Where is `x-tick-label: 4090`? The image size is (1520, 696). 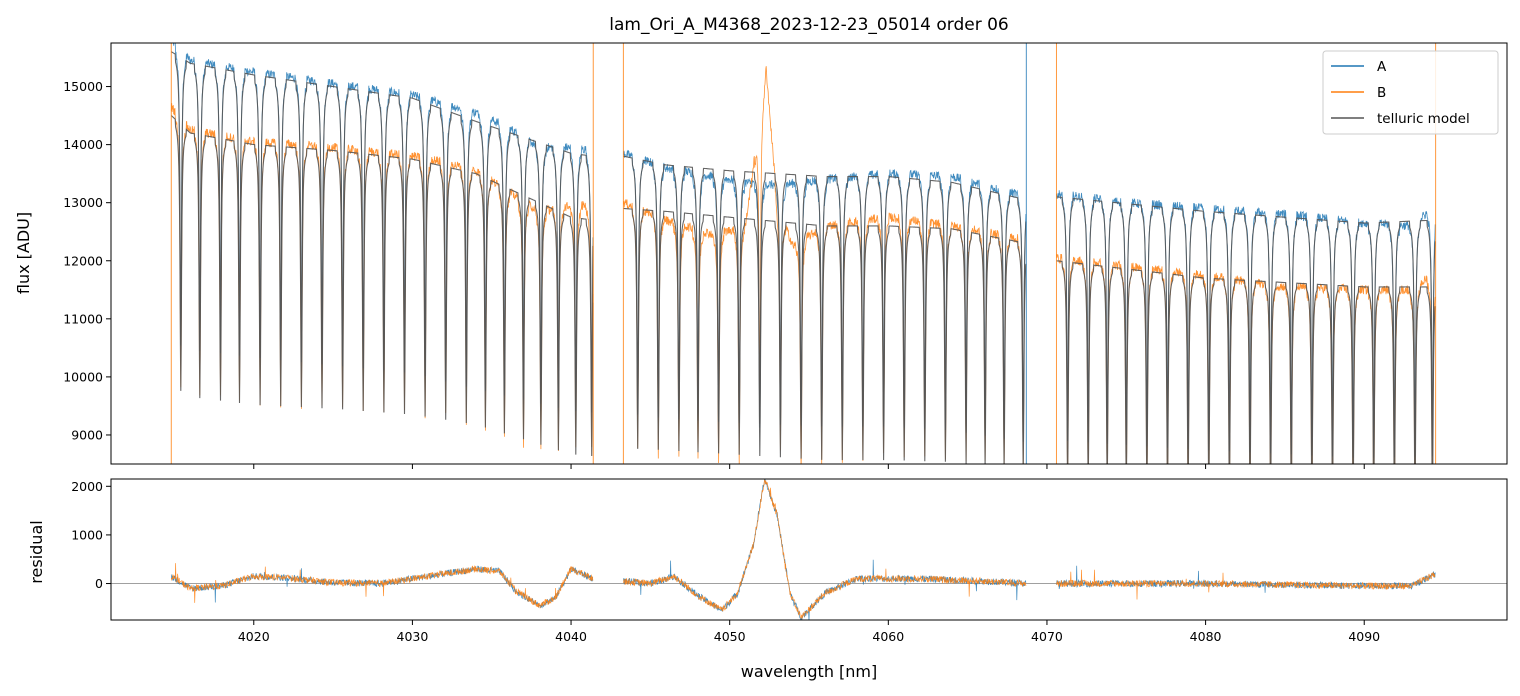
x-tick-label: 4090 is located at coordinates (1364, 636).